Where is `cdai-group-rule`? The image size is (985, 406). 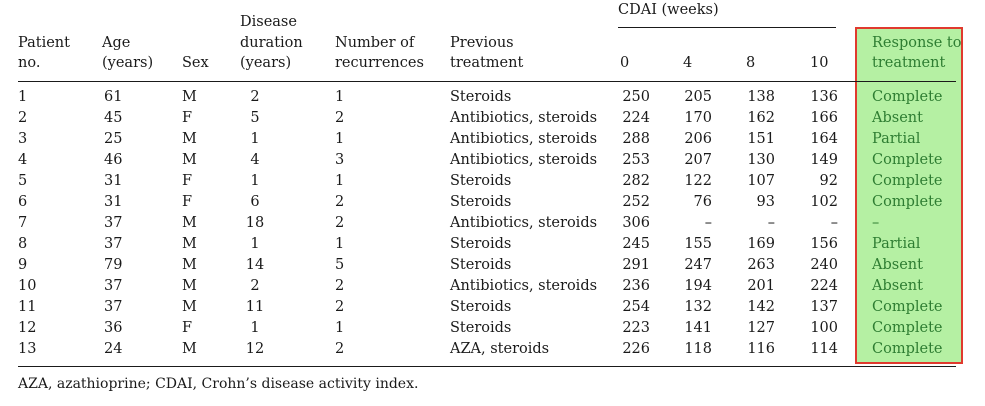 cdai-group-rule is located at coordinates (727, 27).